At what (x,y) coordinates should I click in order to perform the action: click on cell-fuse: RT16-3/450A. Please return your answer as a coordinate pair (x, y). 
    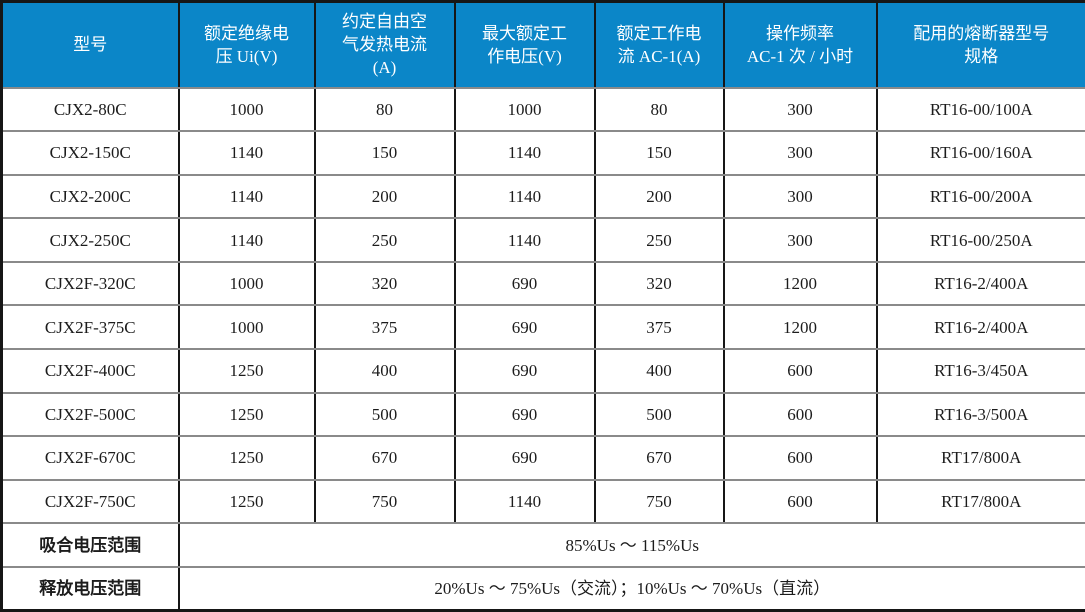
    Looking at the image, I should click on (980, 370).